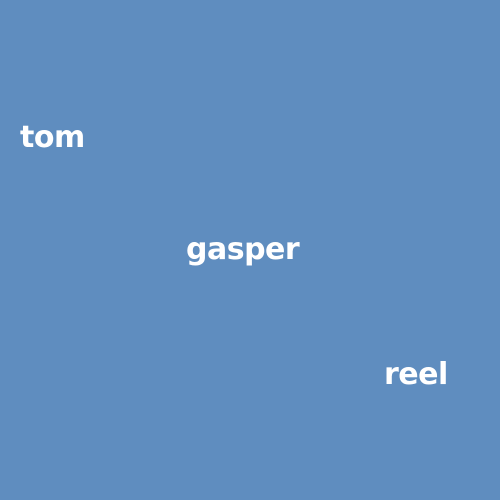 The image size is (500, 500). I want to click on word-tom: tom, so click(52, 137).